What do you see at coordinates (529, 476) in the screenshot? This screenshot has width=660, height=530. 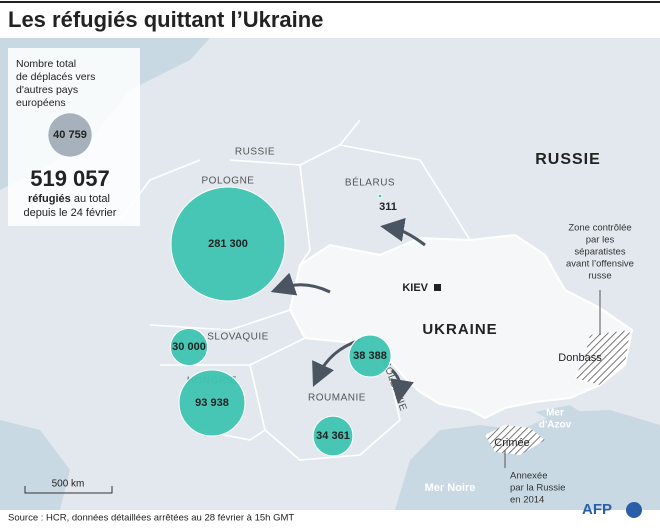 I see `note-line: Annexée` at bounding box center [529, 476].